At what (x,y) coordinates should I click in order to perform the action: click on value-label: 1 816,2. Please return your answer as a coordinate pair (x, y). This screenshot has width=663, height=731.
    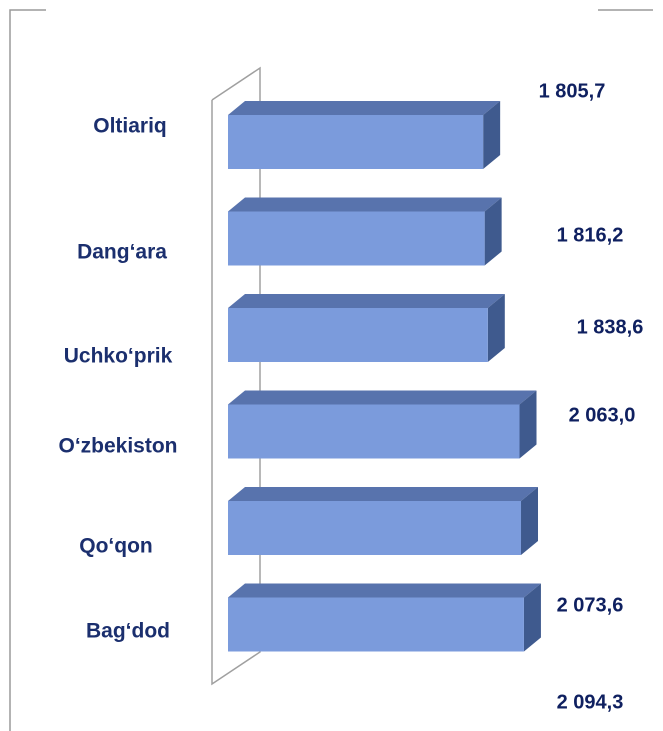
    Looking at the image, I should click on (590, 235).